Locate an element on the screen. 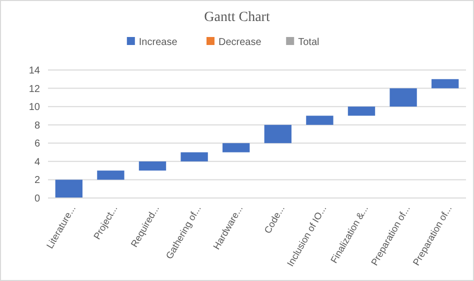  y-tick-label: 8 is located at coordinates (37, 126).